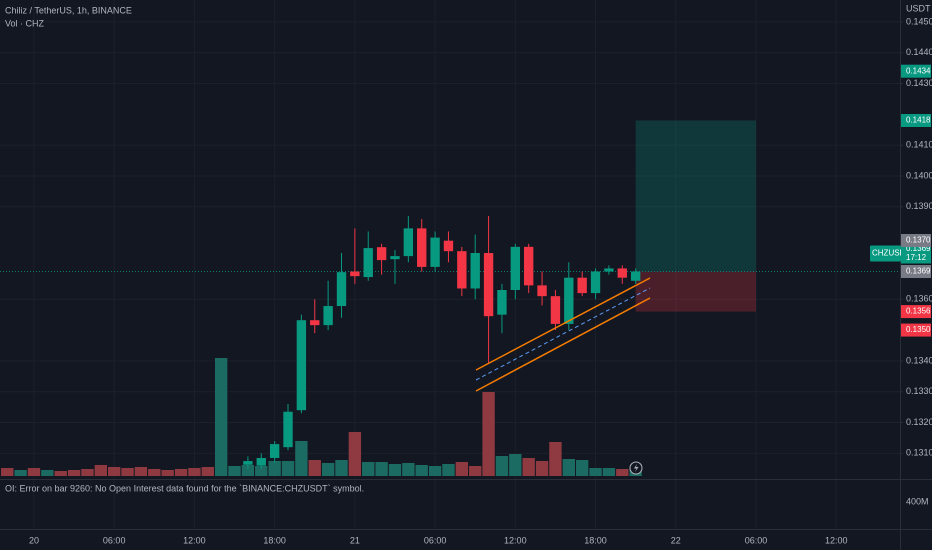 The image size is (932, 550). Describe the element at coordinates (919, 453) in the screenshot. I see `y-tick-label: 0.1310` at that location.